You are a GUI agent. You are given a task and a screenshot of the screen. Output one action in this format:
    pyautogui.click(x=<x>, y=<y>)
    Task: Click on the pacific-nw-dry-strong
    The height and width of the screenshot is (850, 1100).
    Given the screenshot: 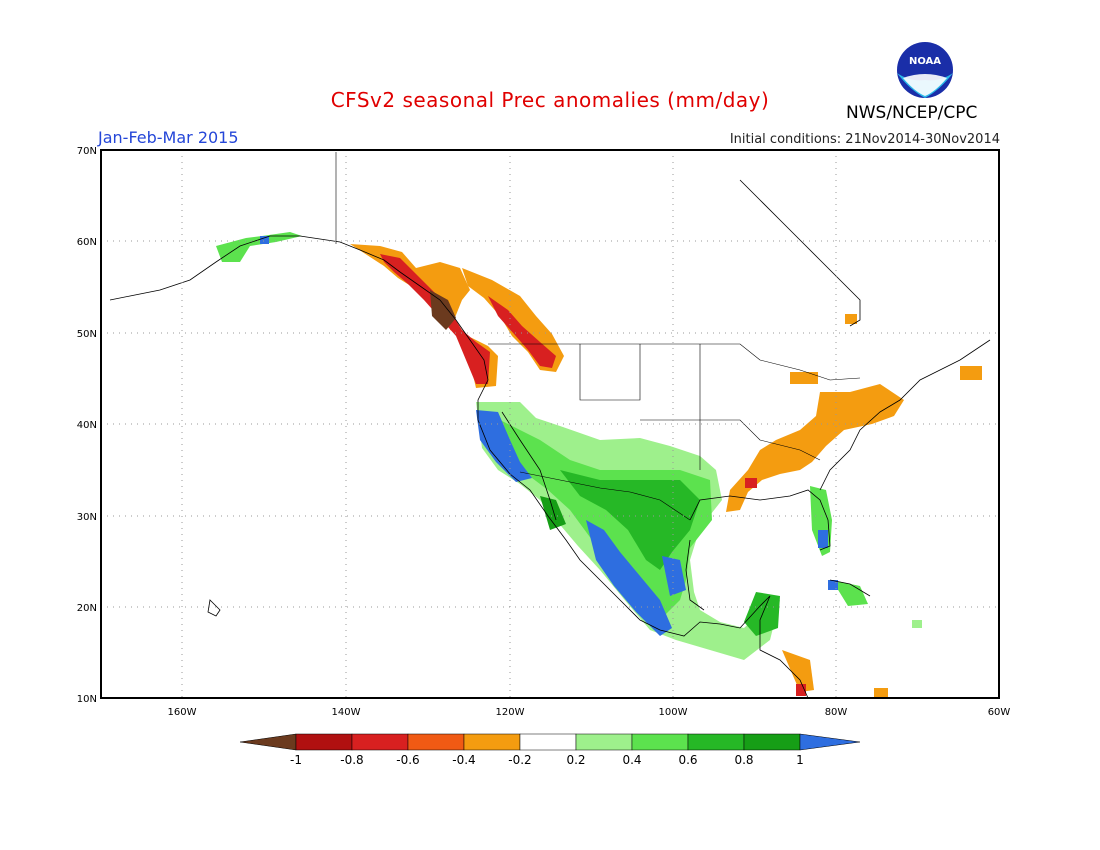 What is the action you would take?
    pyautogui.click(x=435, y=319)
    